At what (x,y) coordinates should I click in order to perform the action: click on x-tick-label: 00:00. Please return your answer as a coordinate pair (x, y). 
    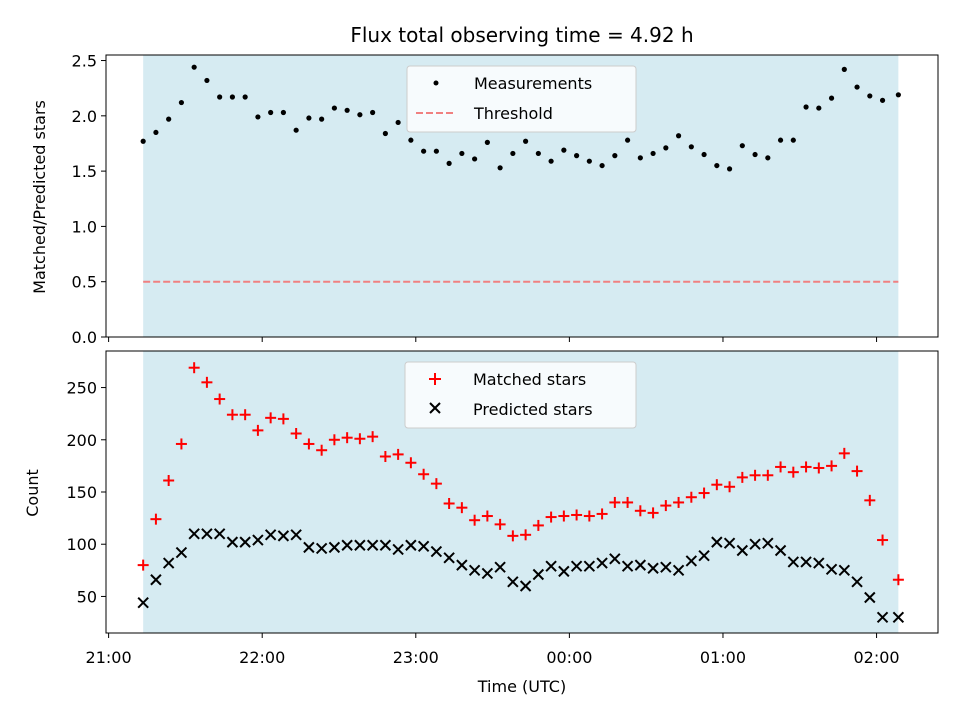
    Looking at the image, I should click on (569, 657).